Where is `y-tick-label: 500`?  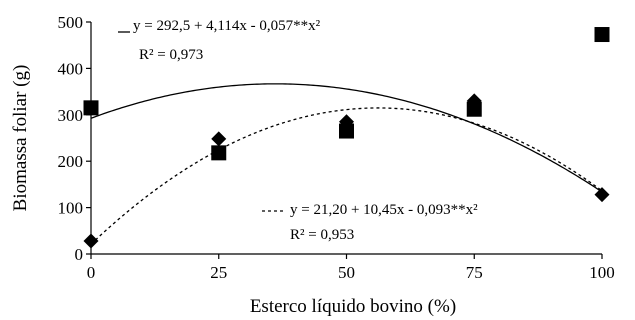 y-tick-label: 500 is located at coordinates (71, 22).